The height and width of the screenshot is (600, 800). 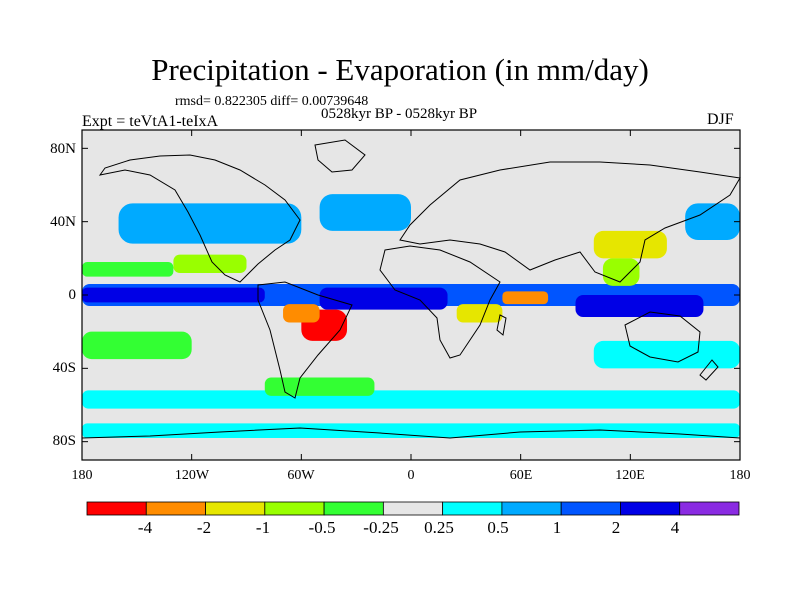 What do you see at coordinates (340, 156) in the screenshot?
I see `coast-greenland` at bounding box center [340, 156].